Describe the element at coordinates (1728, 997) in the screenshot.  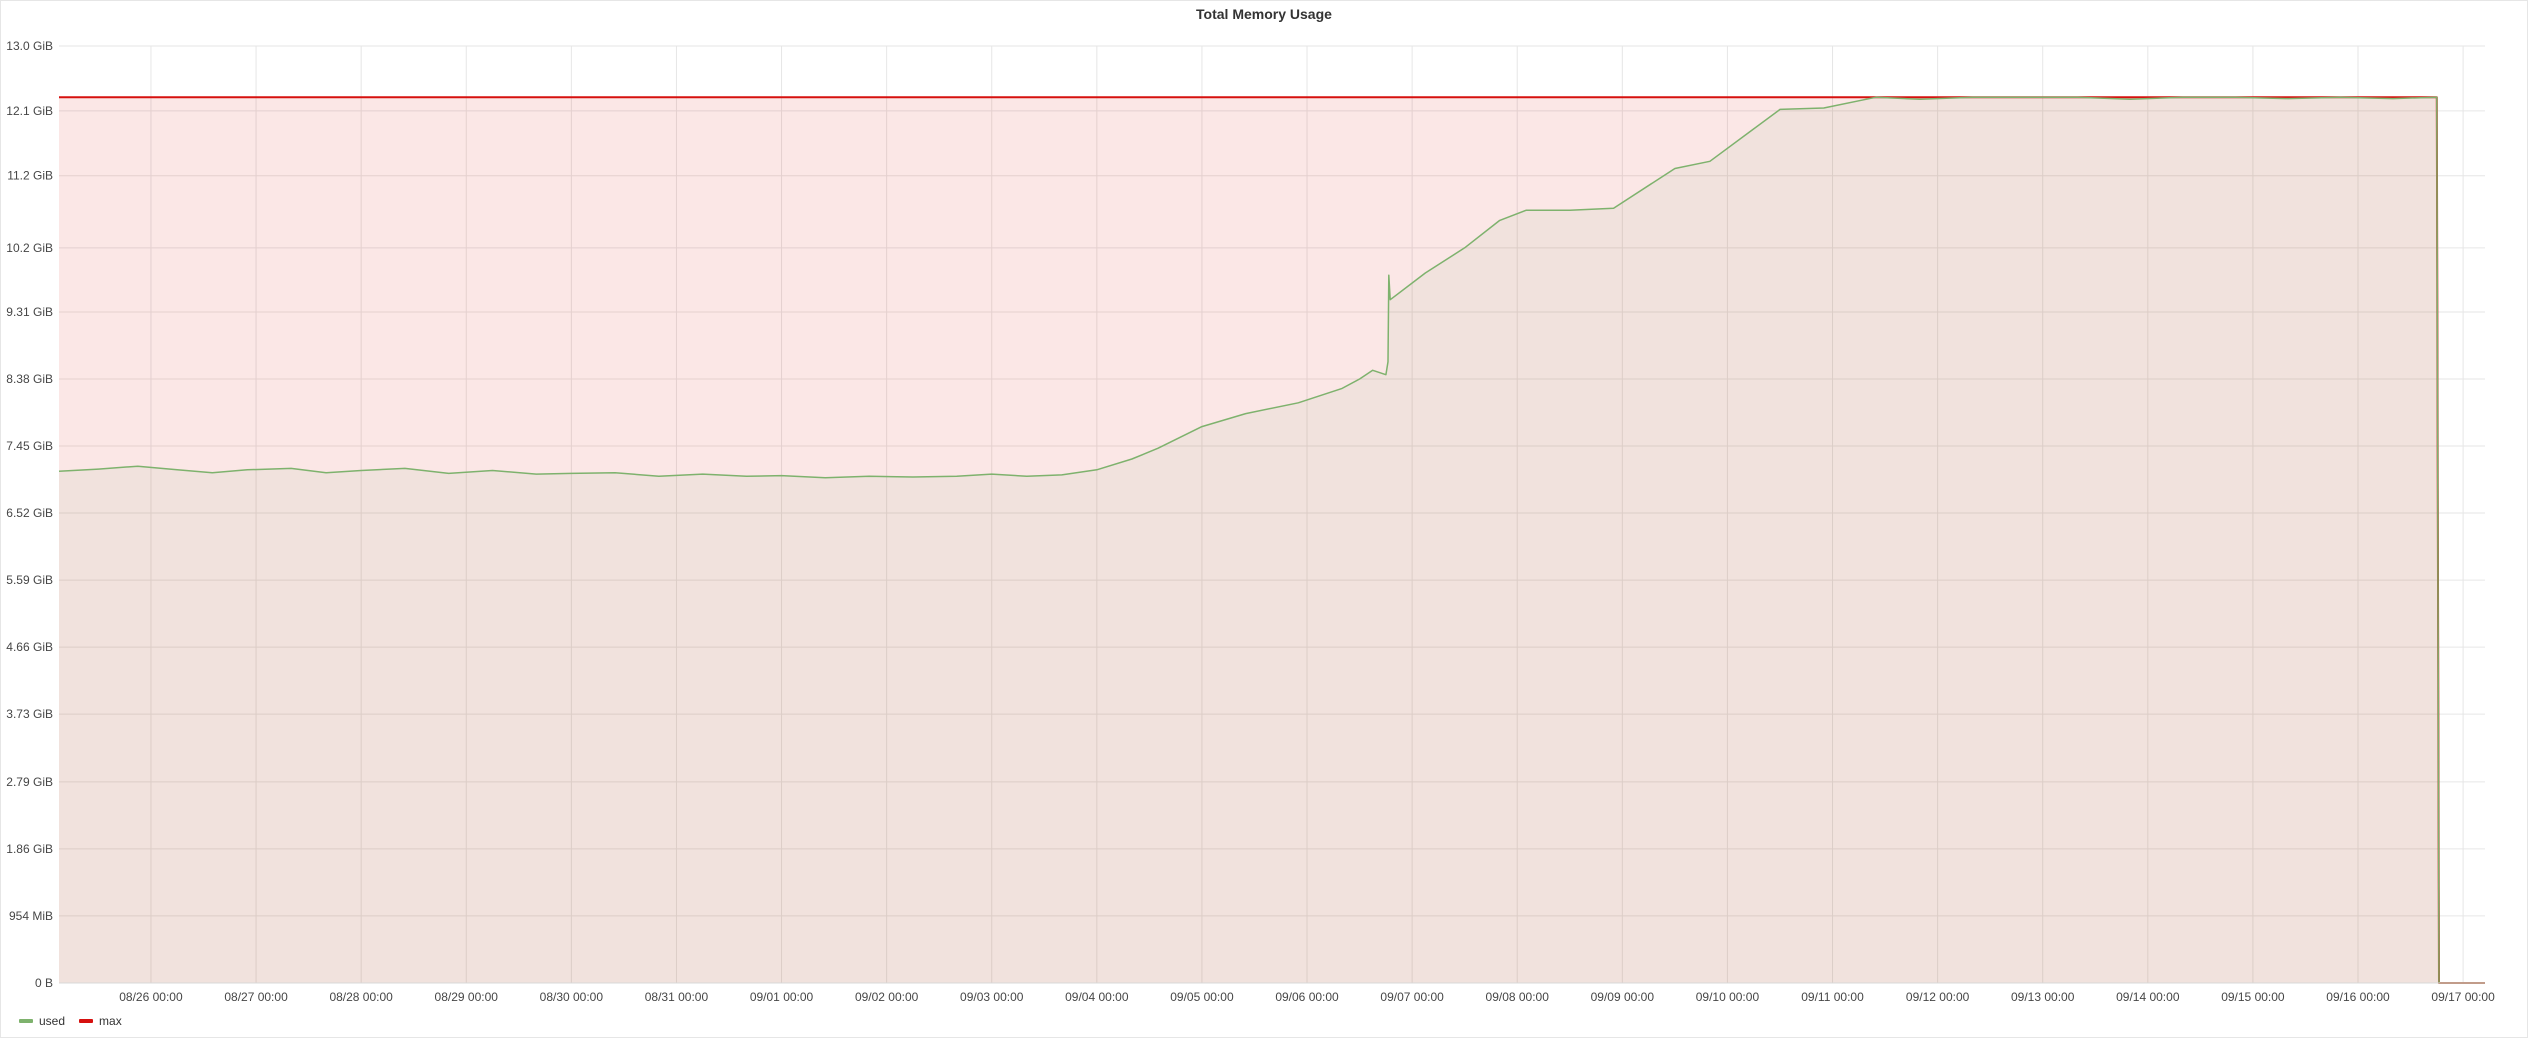
I see `x-tick-label: 09/10 00:00` at that location.